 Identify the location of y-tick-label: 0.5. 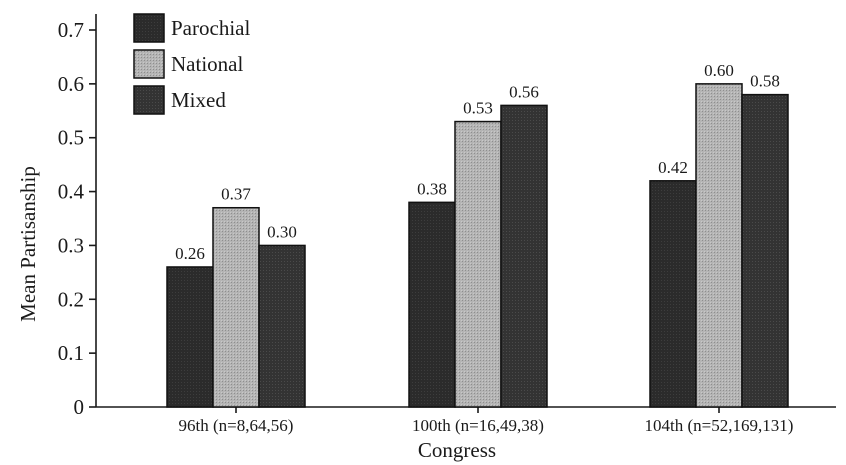
(71, 138).